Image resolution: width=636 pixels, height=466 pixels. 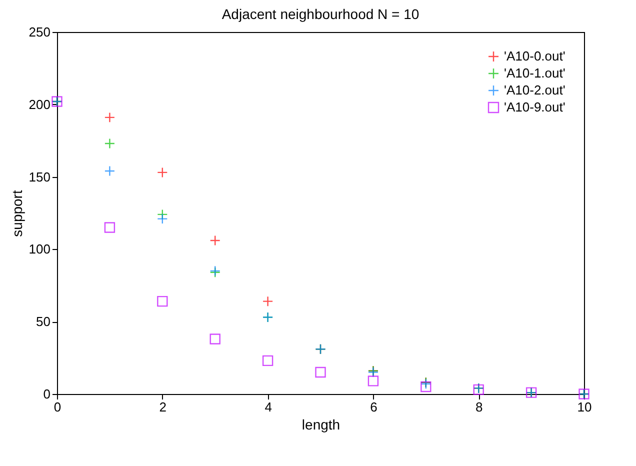 What do you see at coordinates (16, 213) in the screenshot?
I see `y-axis-title: support` at bounding box center [16, 213].